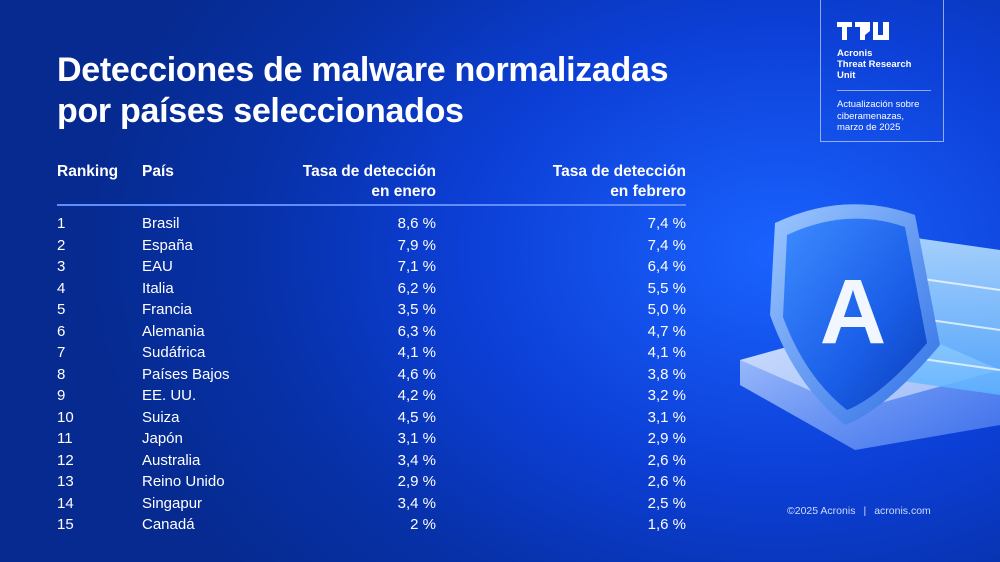  Describe the element at coordinates (172, 503) in the screenshot. I see `cell-country: Singapur` at that location.